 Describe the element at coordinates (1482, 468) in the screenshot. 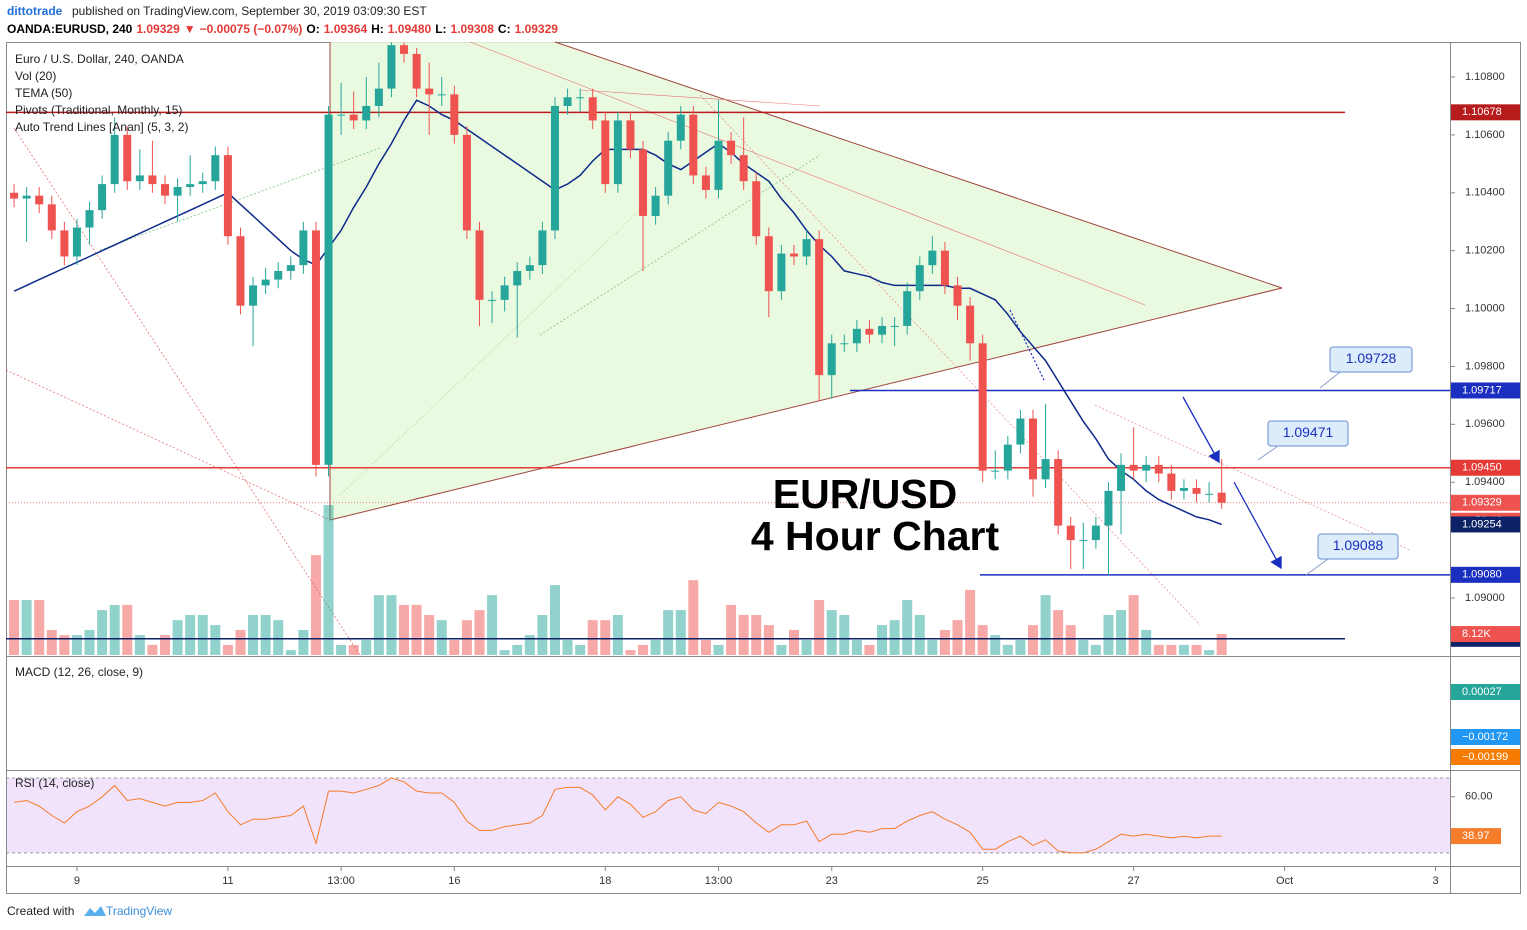

I see `level-tag-label: 1.09450` at that location.